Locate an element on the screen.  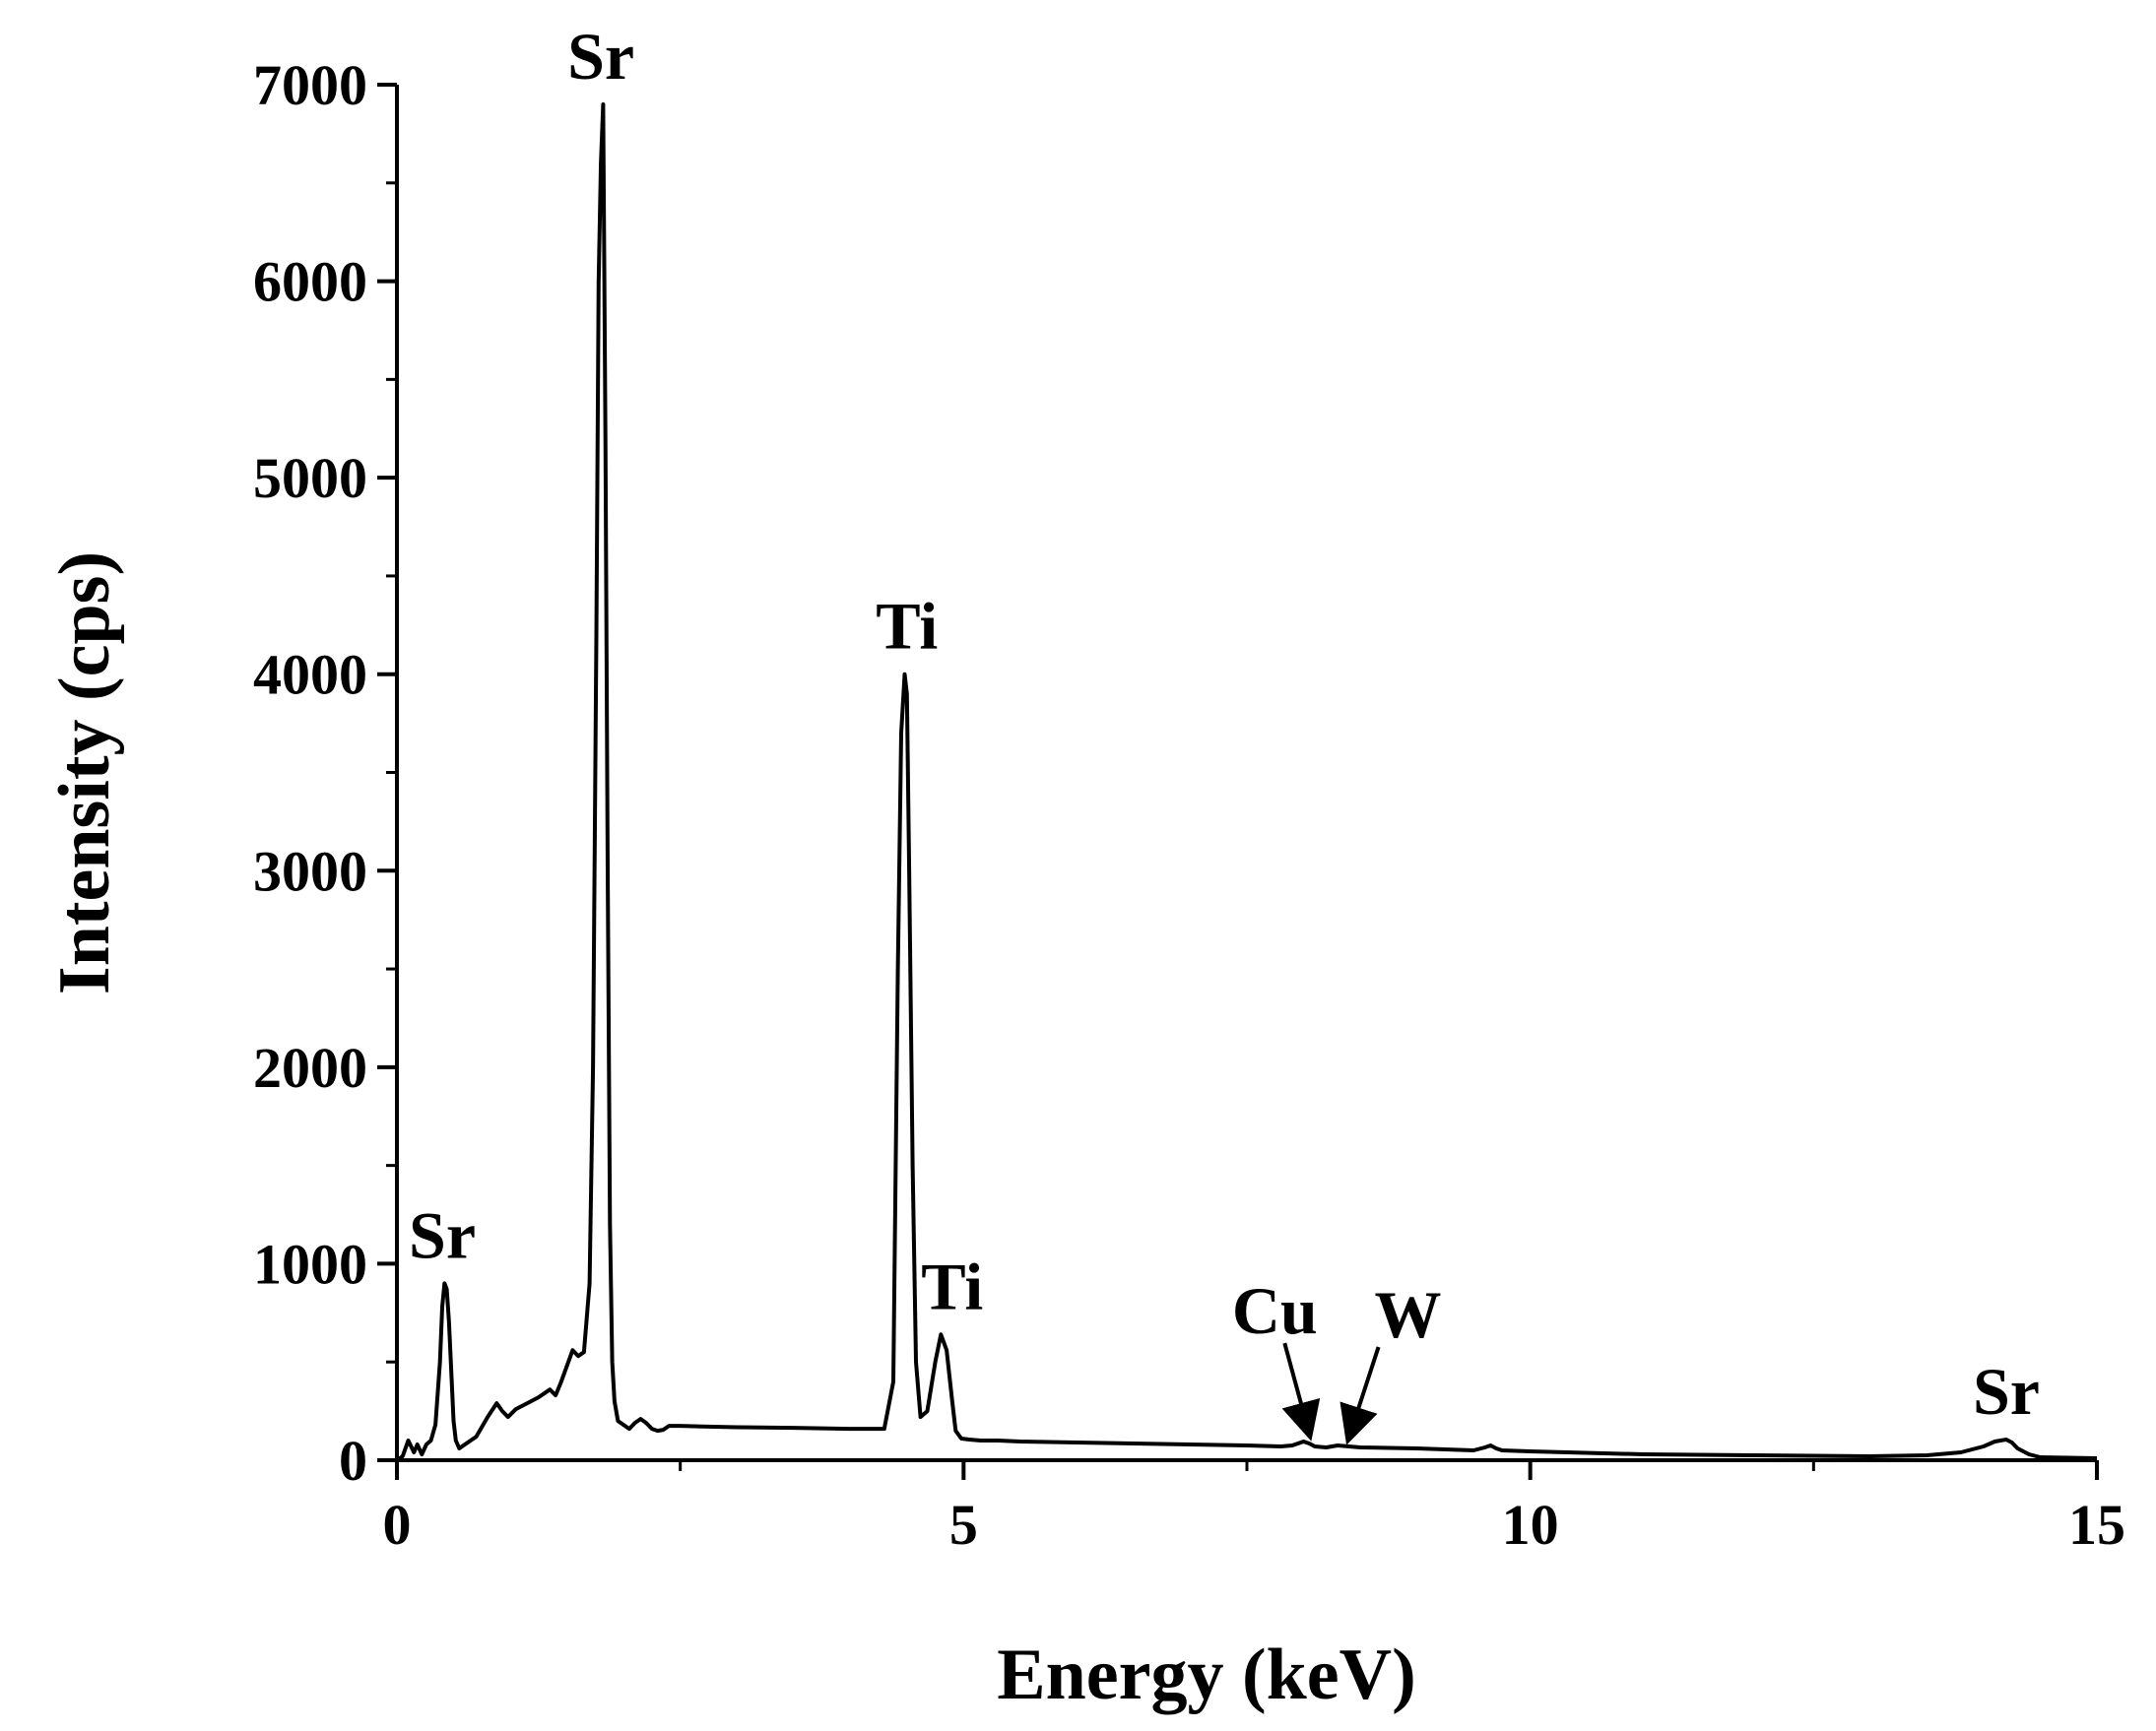
x-axis-title: Energy (keV) is located at coordinates (1206, 1675).